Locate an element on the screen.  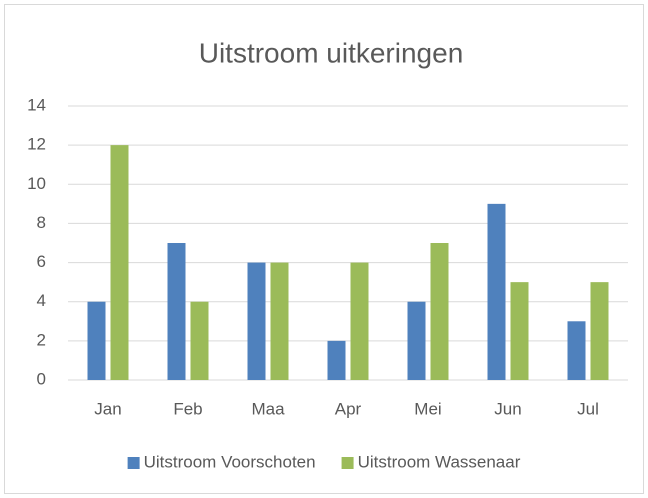
x-tick-label: Jun is located at coordinates (507, 408).